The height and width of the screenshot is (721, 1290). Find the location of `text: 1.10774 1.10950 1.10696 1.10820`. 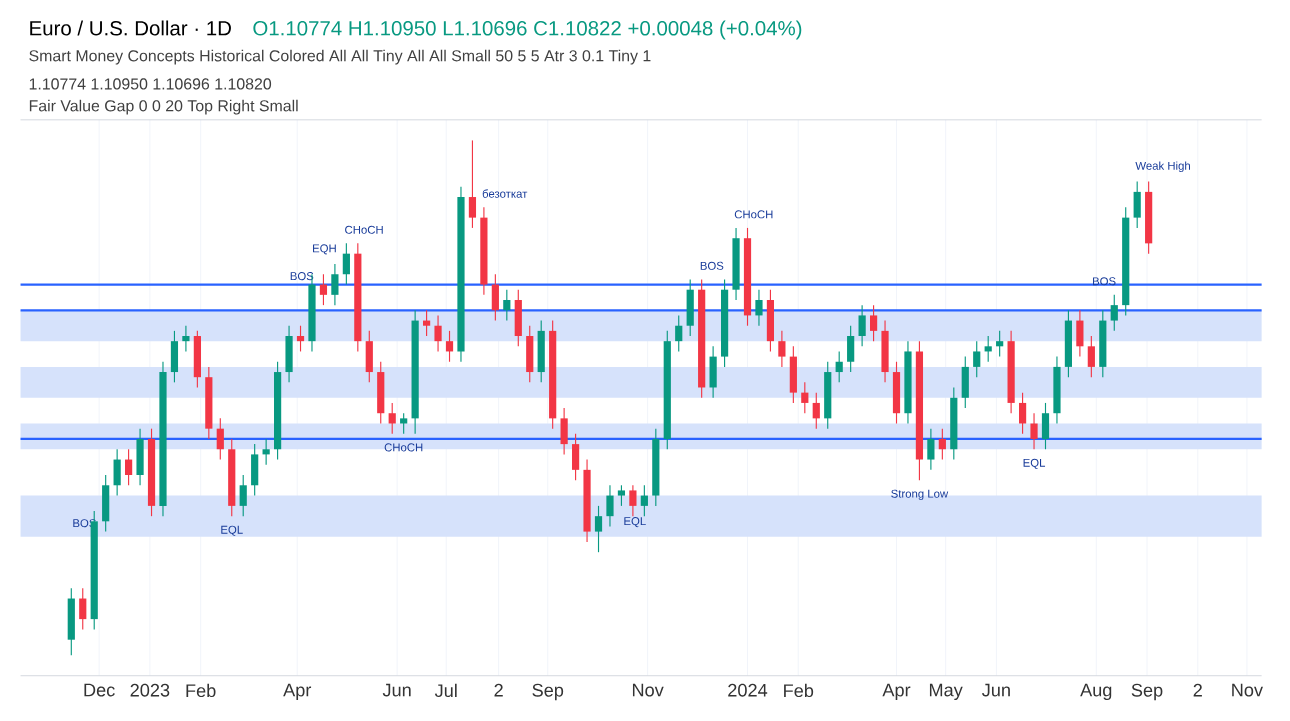

text: 1.10774 1.10950 1.10696 1.10820 is located at coordinates (150, 84).